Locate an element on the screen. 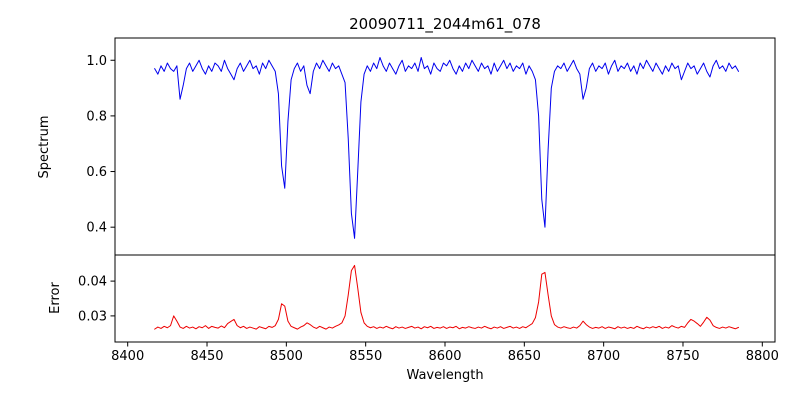  x-axis-label: Wavelength is located at coordinates (444, 375).